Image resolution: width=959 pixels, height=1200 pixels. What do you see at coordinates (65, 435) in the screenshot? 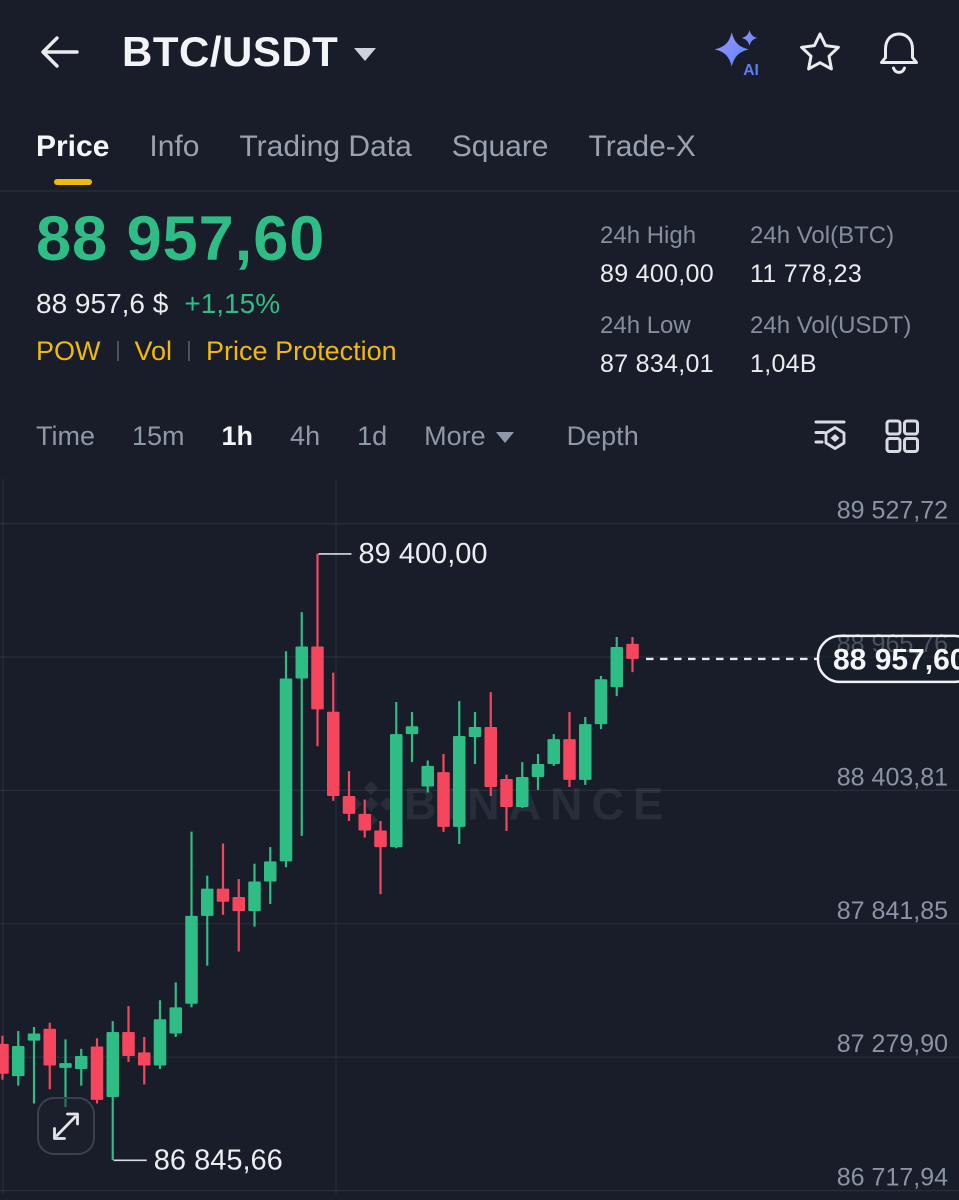
I see `tf-time: Time` at bounding box center [65, 435].